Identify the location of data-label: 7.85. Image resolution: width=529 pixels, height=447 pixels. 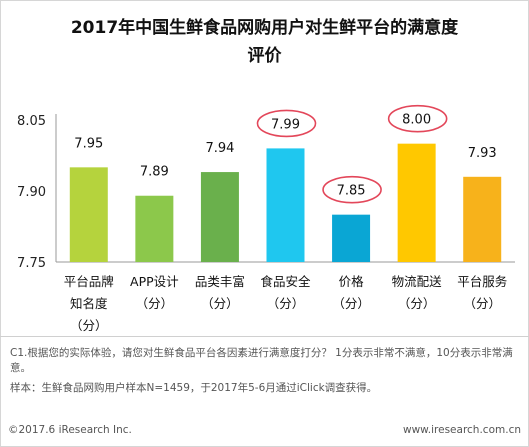
(351, 191).